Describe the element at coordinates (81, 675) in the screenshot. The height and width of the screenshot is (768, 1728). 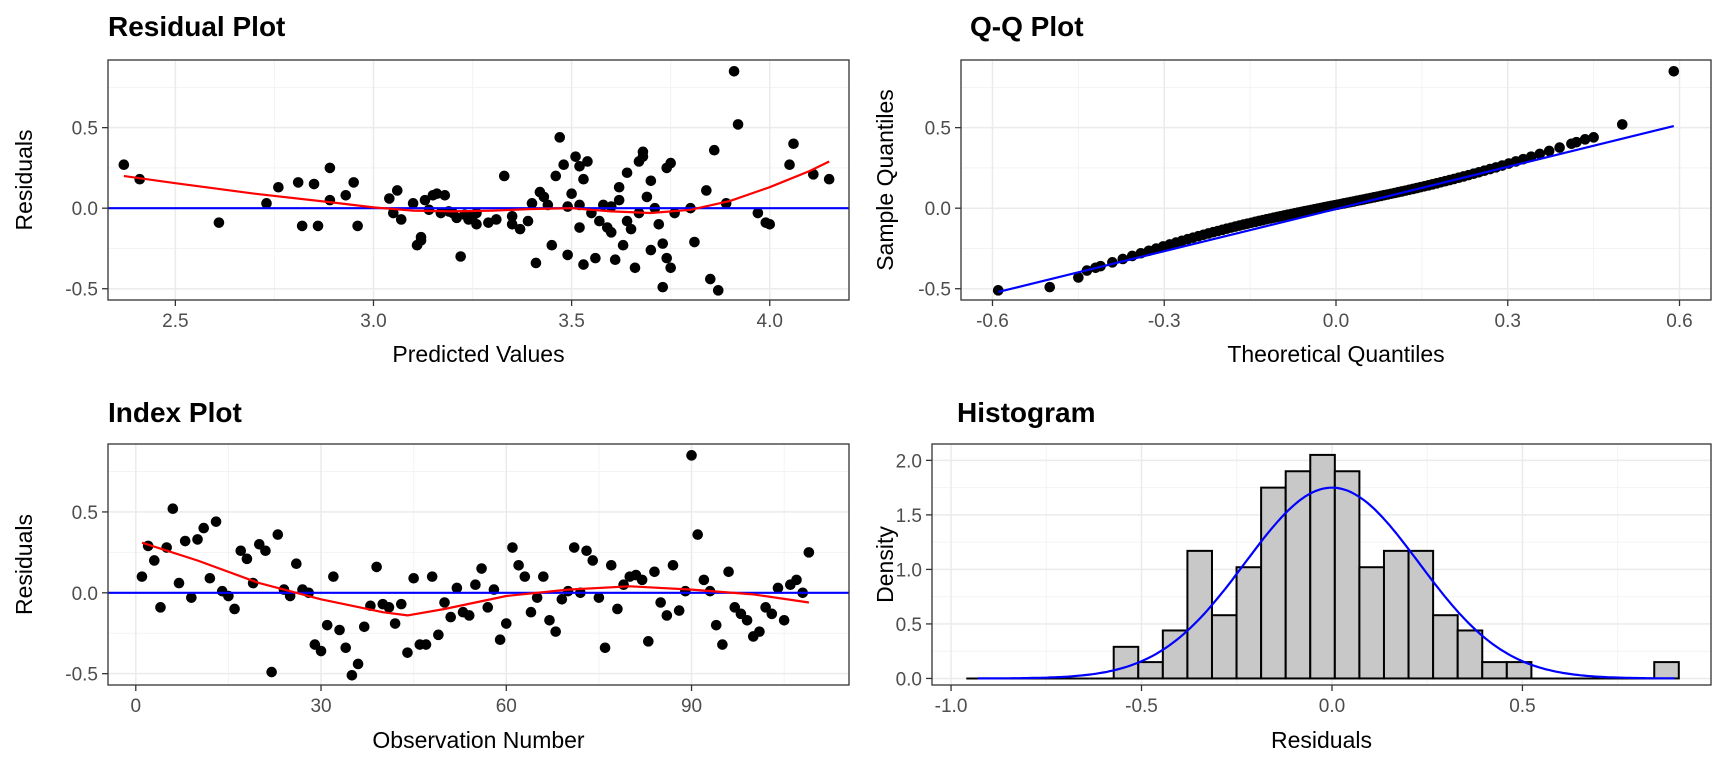
I see `y-tick-label: -0.5` at that location.